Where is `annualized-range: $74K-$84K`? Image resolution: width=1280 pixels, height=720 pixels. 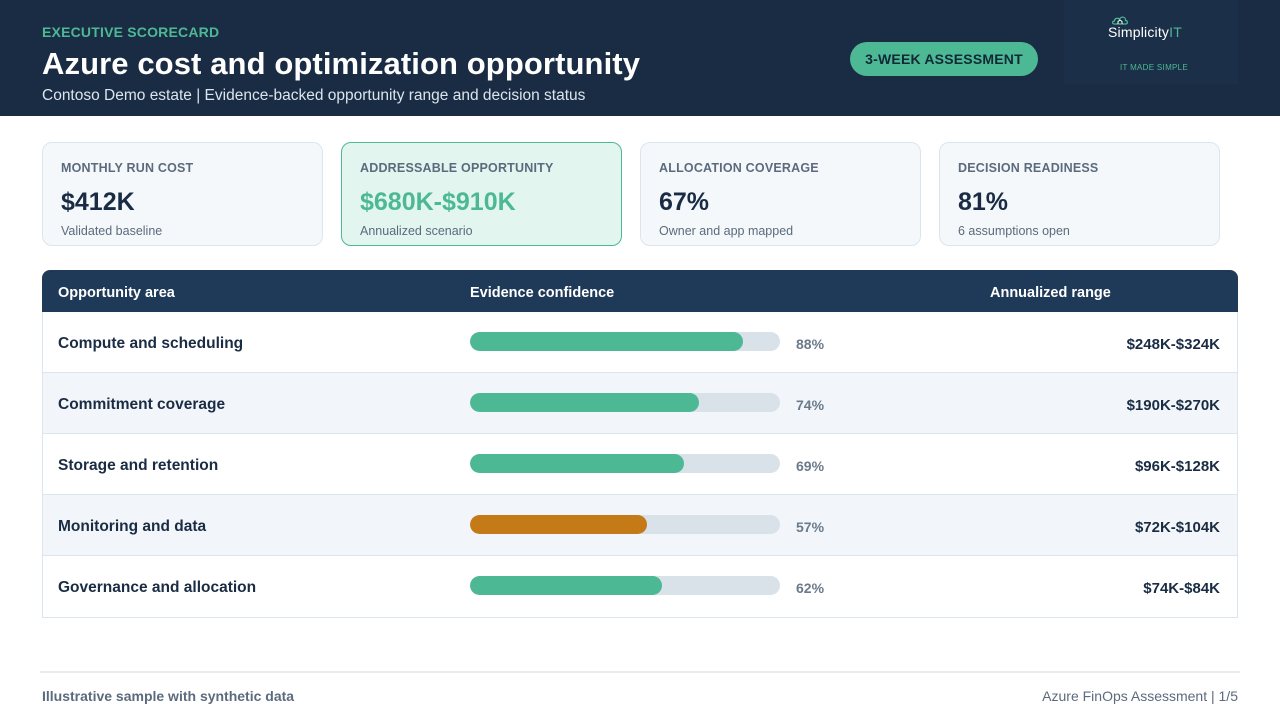
annualized-range: $74K-$84K is located at coordinates (1181, 588).